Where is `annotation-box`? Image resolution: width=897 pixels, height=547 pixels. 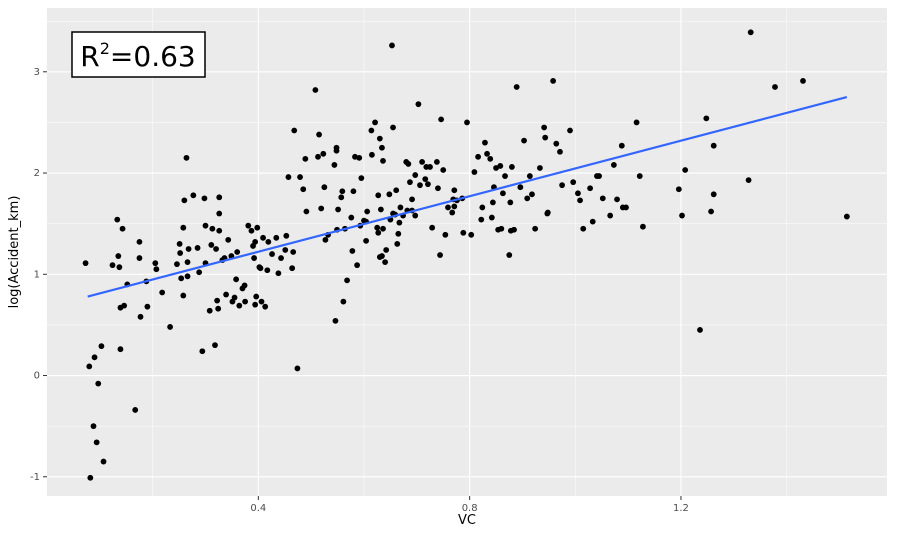
annotation-box is located at coordinates (138, 54).